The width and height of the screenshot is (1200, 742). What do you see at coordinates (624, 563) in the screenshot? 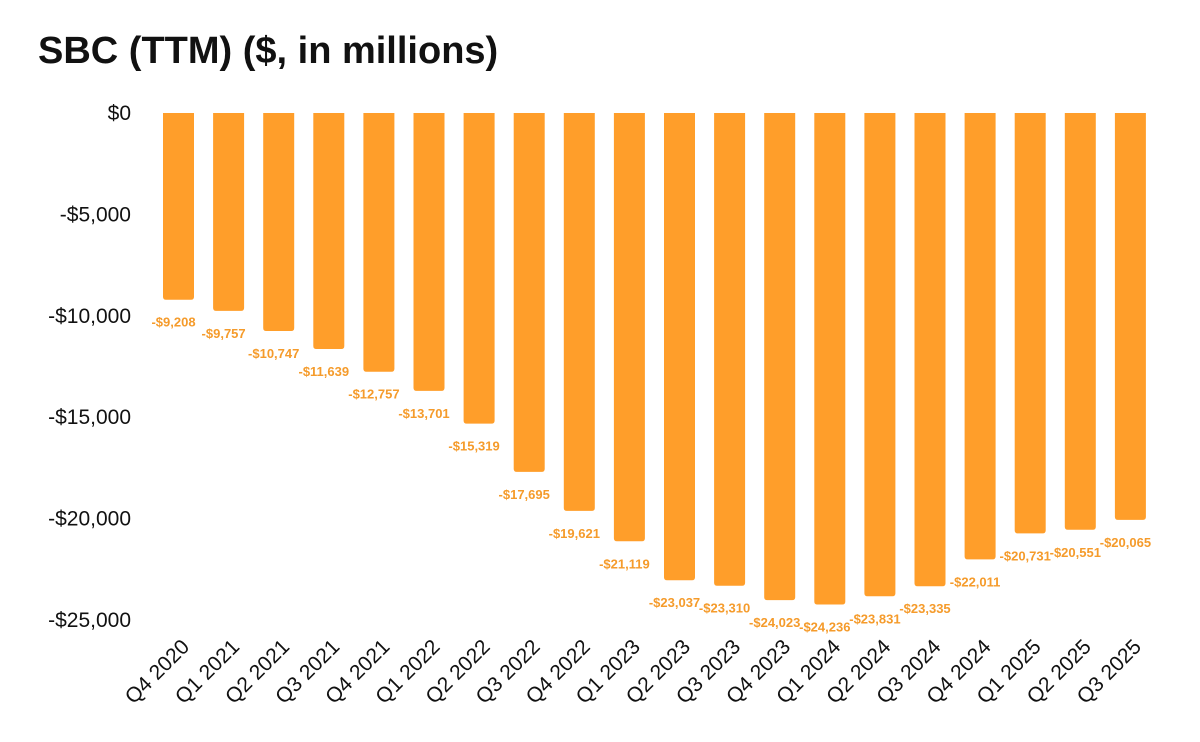
I see `data-label: -$21,119` at bounding box center [624, 563].